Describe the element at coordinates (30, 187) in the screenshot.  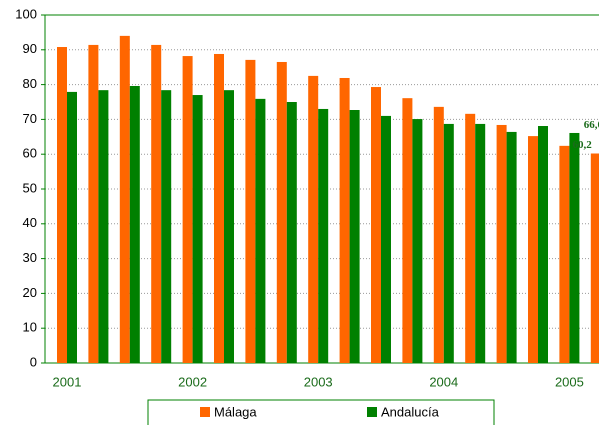
I see `y-tick-label: 50` at that location.